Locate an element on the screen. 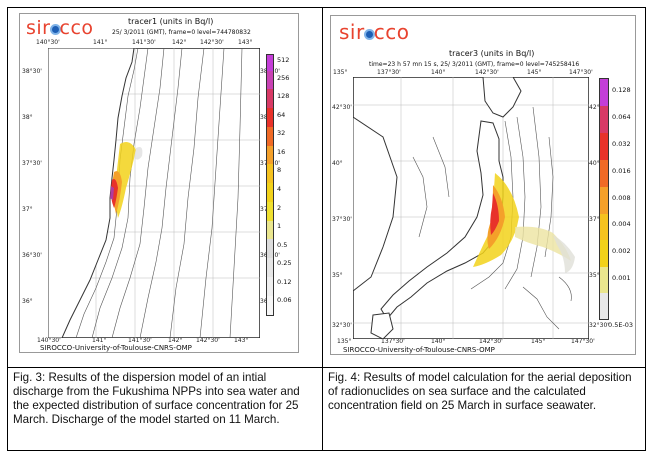  fig3-right-tick: 38° is located at coordinates (265, 117).